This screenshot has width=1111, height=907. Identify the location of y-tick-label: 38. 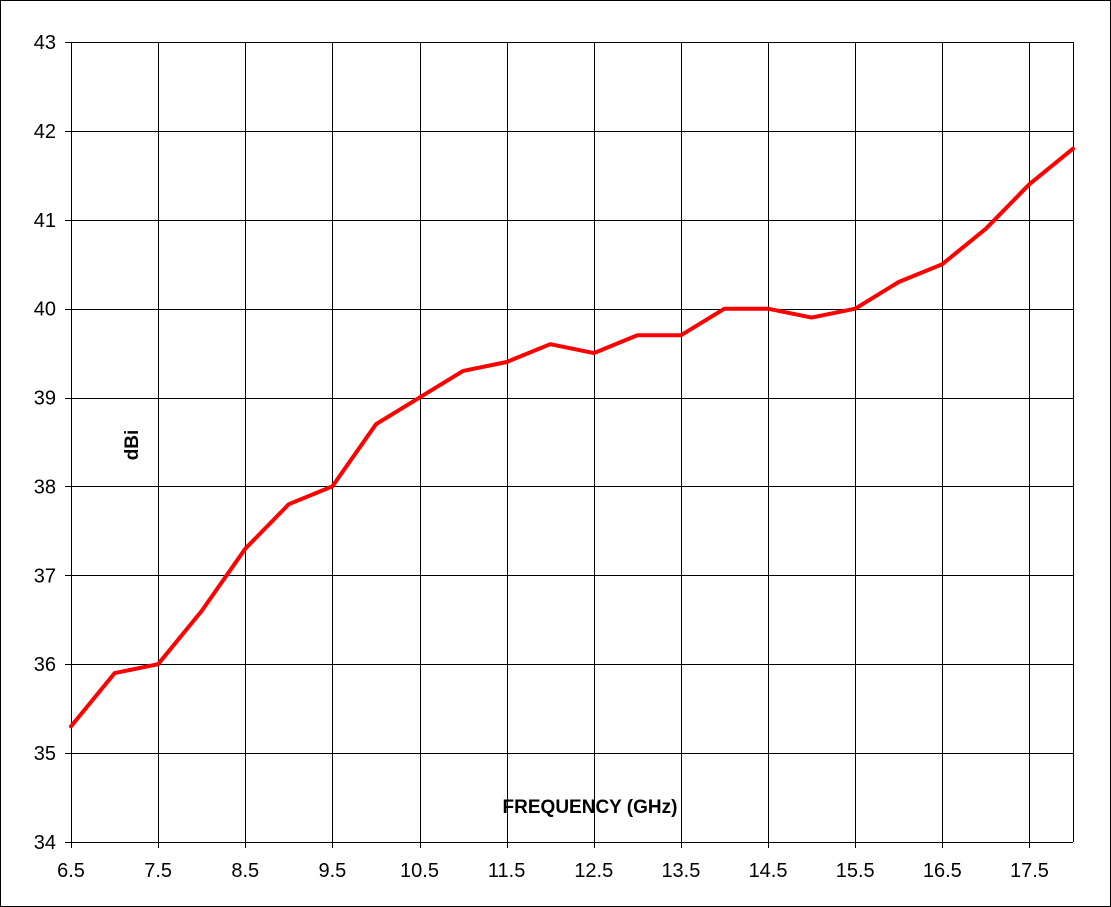
(45, 487).